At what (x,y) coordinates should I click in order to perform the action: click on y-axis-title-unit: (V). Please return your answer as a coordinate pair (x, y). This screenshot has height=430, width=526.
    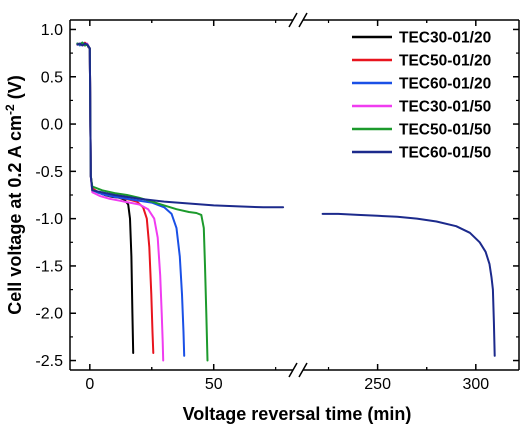
    Looking at the image, I should click on (15, 89).